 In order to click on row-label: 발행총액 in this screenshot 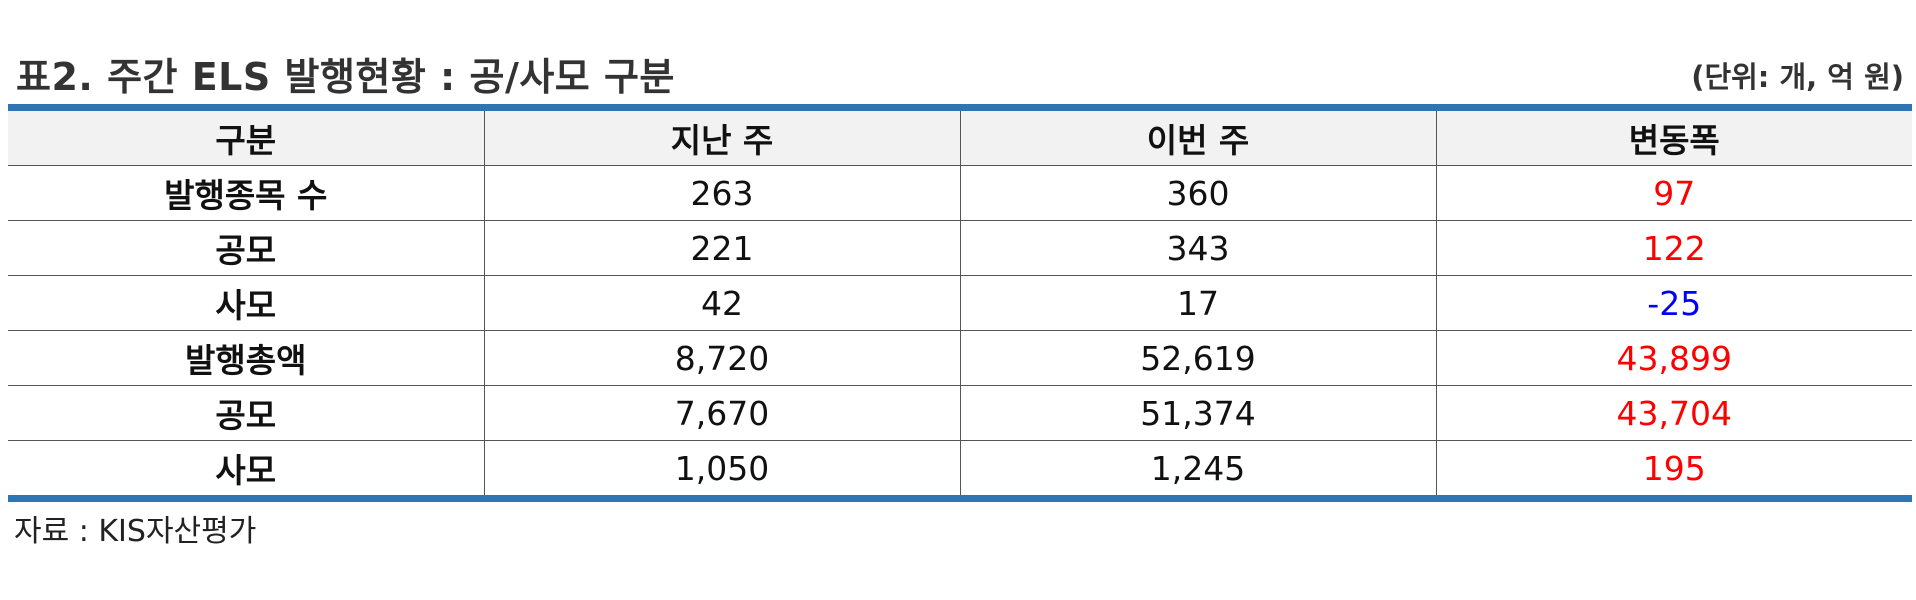, I will do `click(246, 358)`.